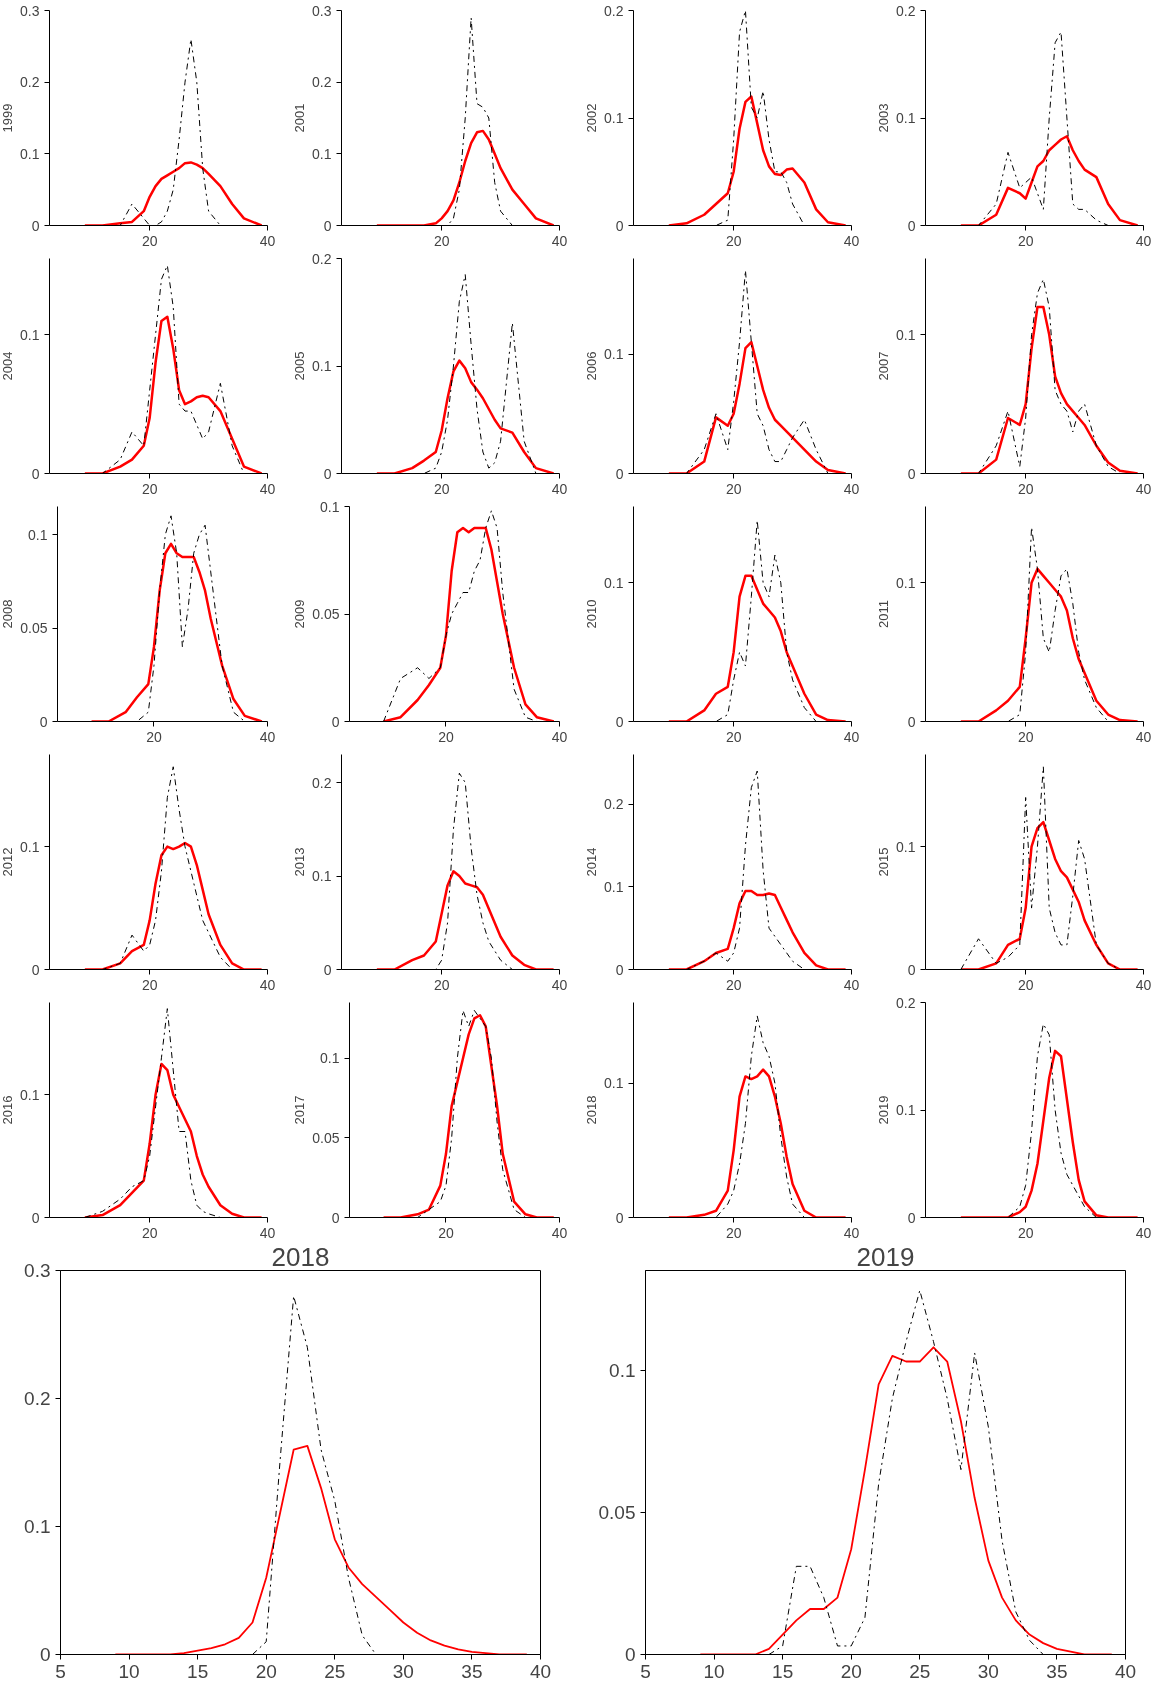 The width and height of the screenshot is (1170, 1687). I want to click on y-axis-title: 2002, so click(592, 118).